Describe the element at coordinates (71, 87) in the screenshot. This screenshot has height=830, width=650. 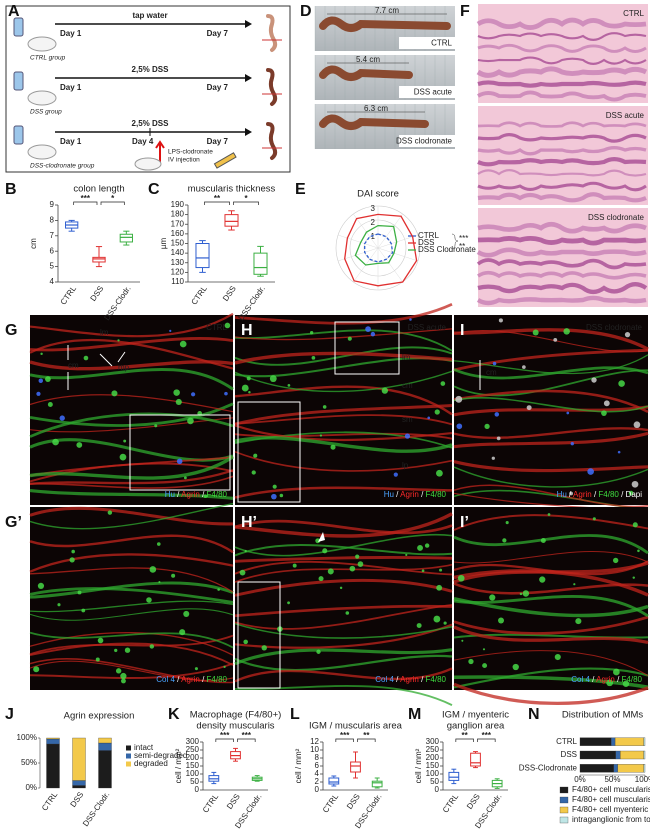
I see `day-label: Day 1` at that location.